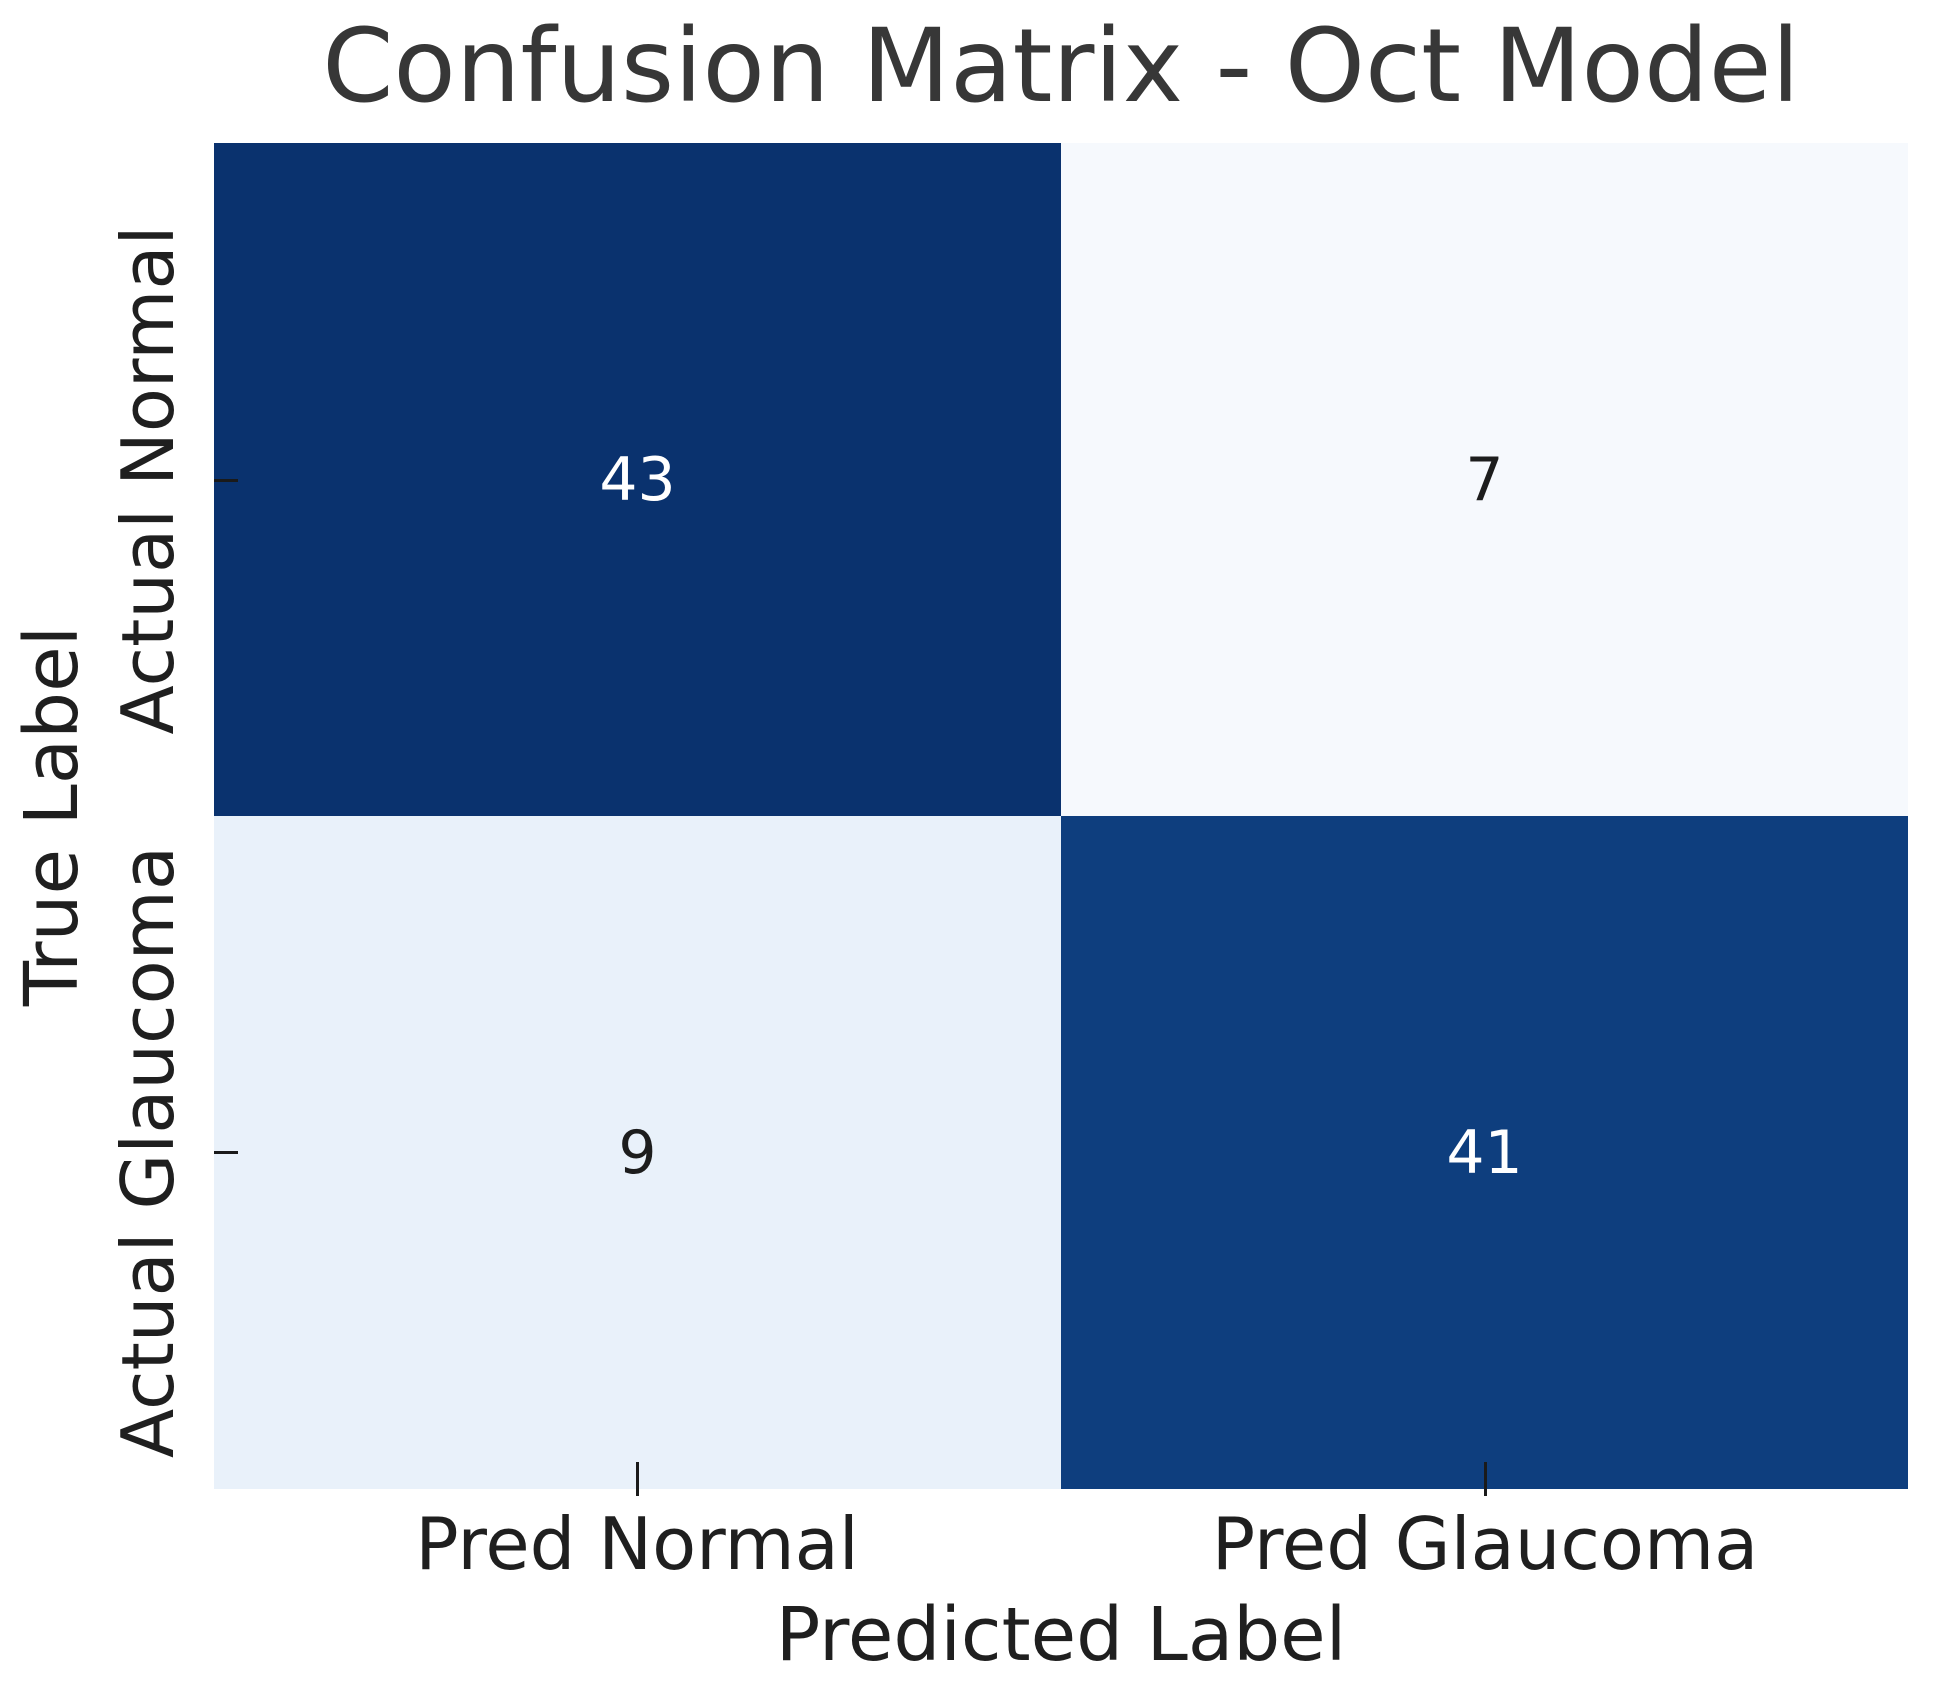 This screenshot has width=1951, height=1698. I want to click on y-tick-label-actual-glaucoma: Actual Glaucoma, so click(148, 1152).